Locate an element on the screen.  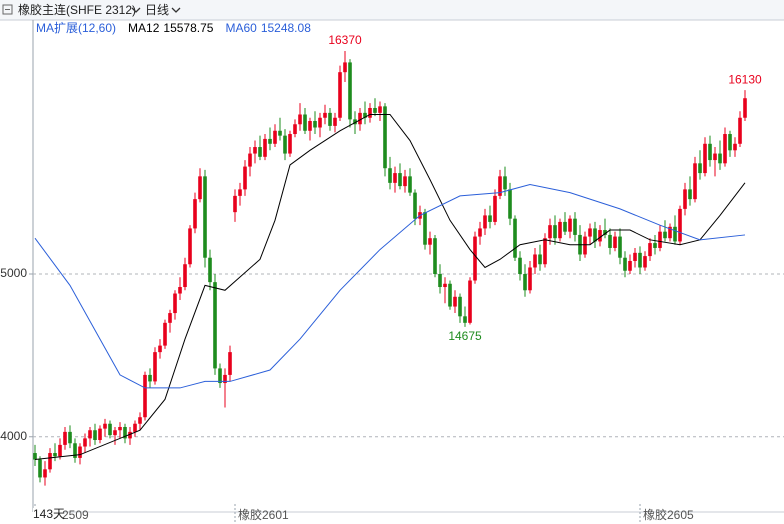
symbol-icon is located at coordinates (7, 9).